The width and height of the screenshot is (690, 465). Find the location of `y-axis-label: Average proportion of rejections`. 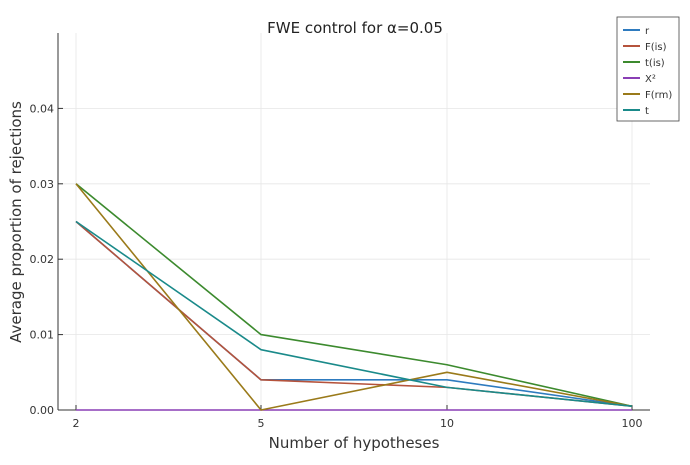

y-axis-label: Average proportion of rejections is located at coordinates (16, 222).